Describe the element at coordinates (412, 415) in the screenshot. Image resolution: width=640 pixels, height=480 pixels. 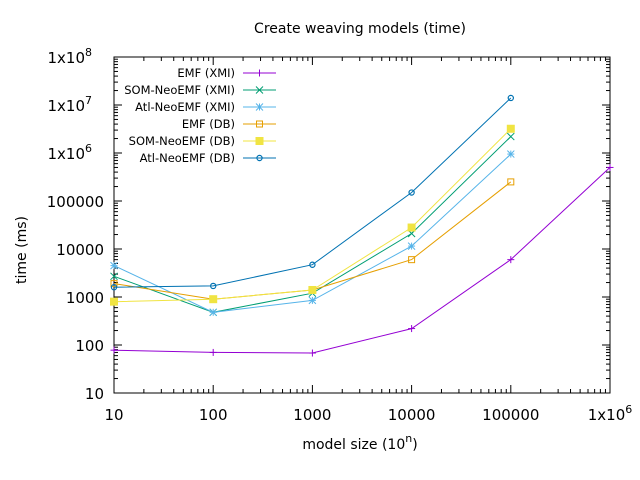
I see `x-tick-label: 10000` at that location.